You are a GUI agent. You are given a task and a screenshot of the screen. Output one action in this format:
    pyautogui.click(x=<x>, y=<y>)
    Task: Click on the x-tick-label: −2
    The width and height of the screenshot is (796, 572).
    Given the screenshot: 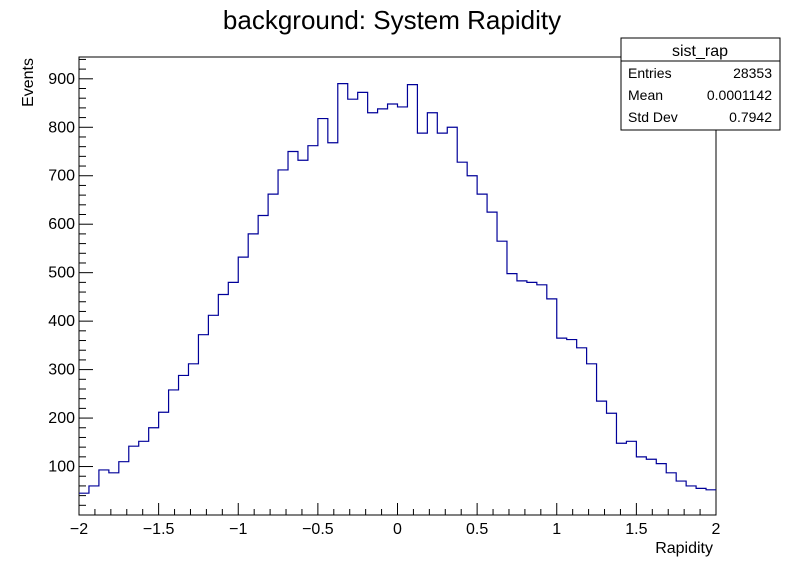 What is the action you would take?
    pyautogui.click(x=79, y=529)
    